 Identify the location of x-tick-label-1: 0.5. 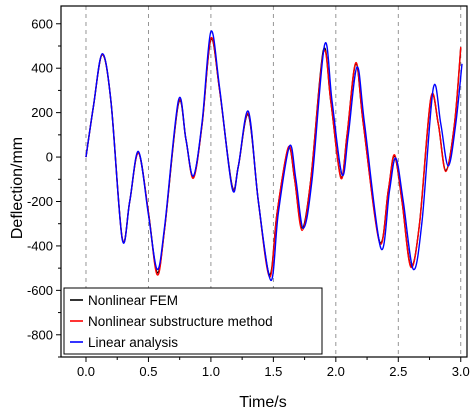
(148, 371).